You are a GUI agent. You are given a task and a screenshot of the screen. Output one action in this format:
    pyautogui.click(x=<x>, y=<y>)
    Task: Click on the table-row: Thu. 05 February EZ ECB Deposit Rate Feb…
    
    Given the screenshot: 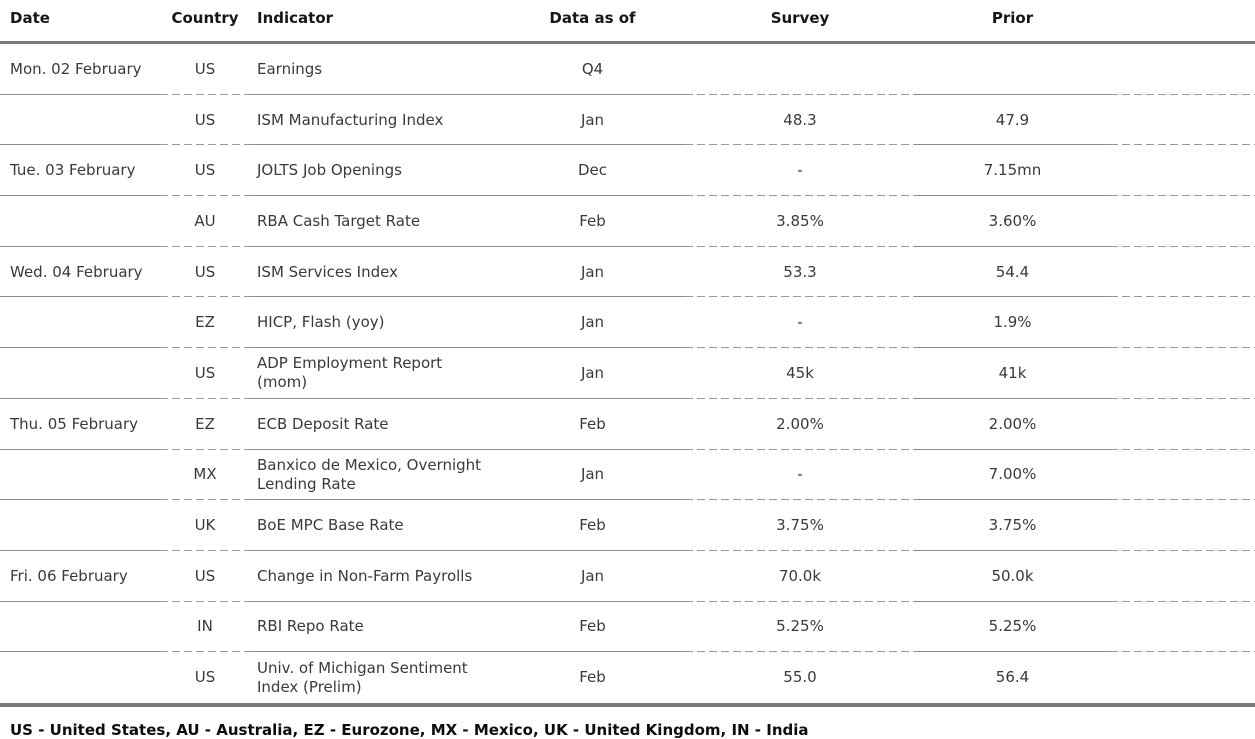 What is the action you would take?
    pyautogui.click(x=627, y=424)
    